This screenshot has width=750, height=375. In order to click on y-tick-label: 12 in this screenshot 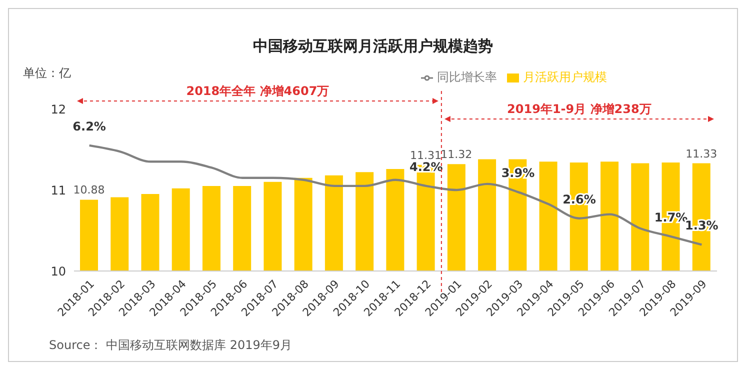, I will do `click(58, 109)`.